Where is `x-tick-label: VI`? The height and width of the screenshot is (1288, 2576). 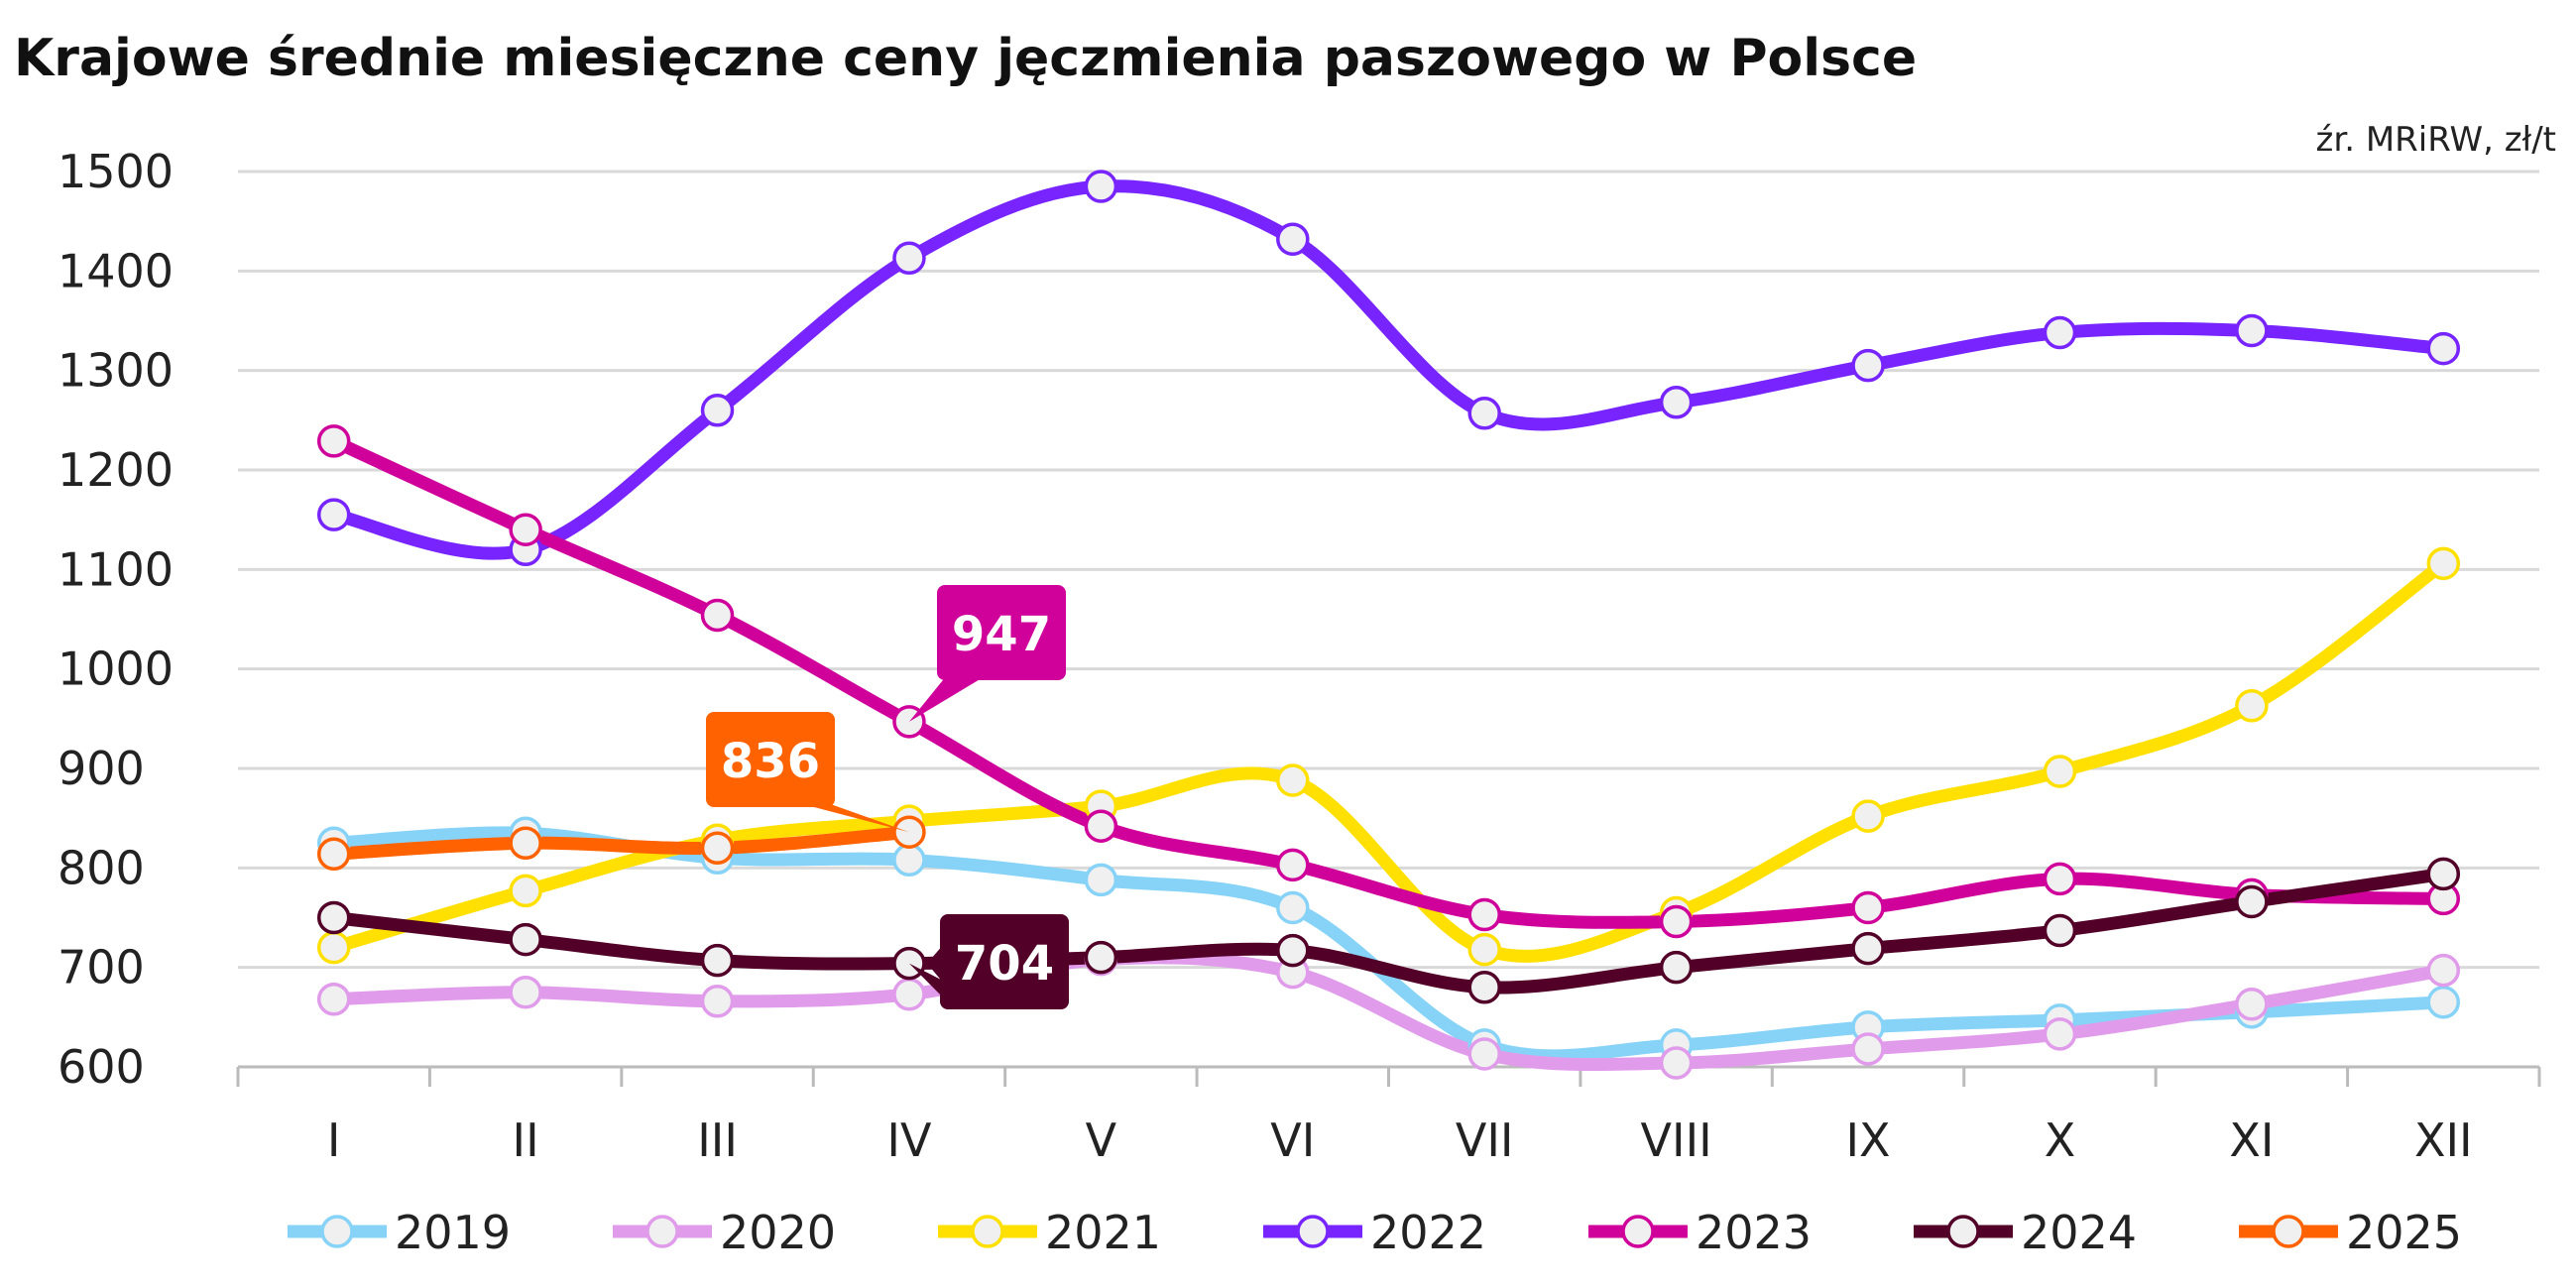
x-tick-label: VI is located at coordinates (1292, 1140).